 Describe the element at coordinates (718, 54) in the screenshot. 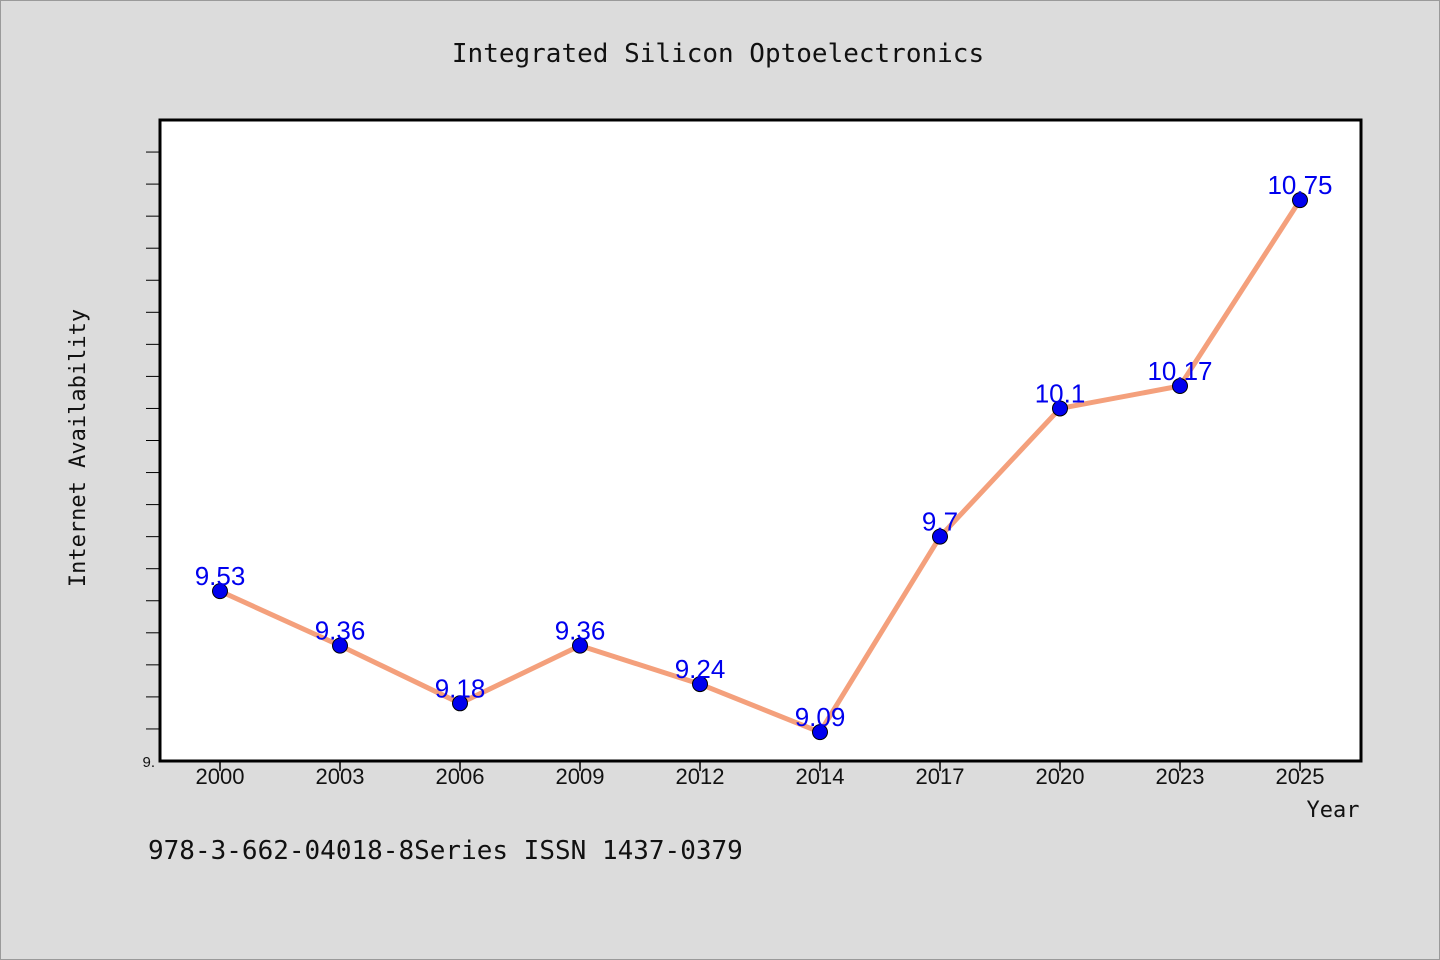

I see `chart-title: Integrated Silicon Optoelectronics` at that location.